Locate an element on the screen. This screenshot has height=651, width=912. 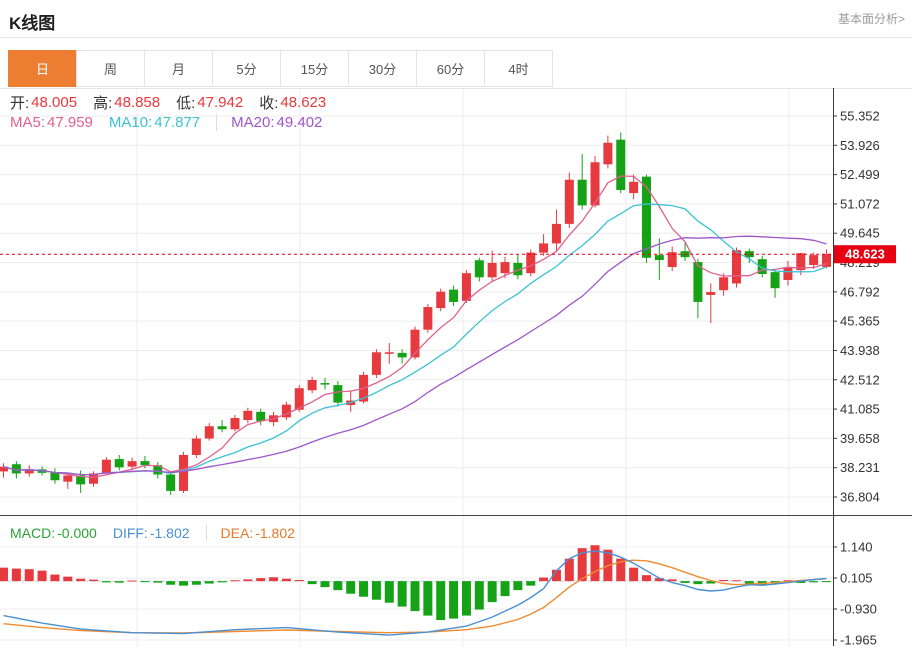
legend-item: 高: 48.858 is located at coordinates (127, 103).